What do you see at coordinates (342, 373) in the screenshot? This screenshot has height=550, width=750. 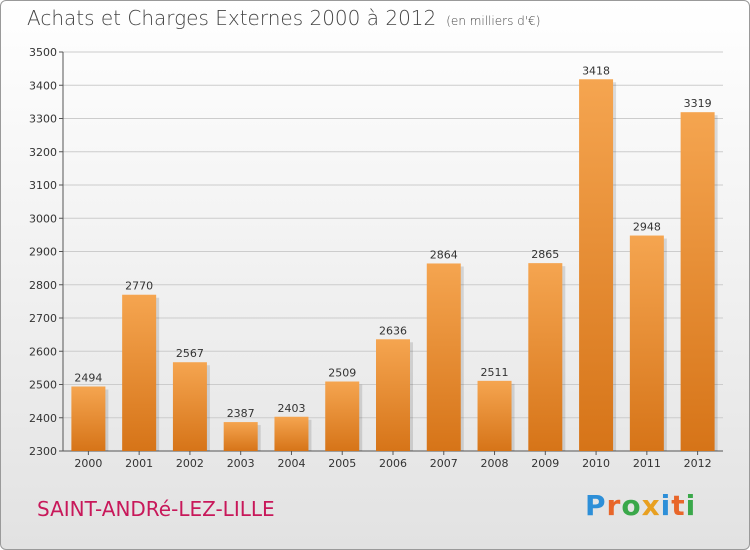 I see `data-label: 2509` at bounding box center [342, 373].